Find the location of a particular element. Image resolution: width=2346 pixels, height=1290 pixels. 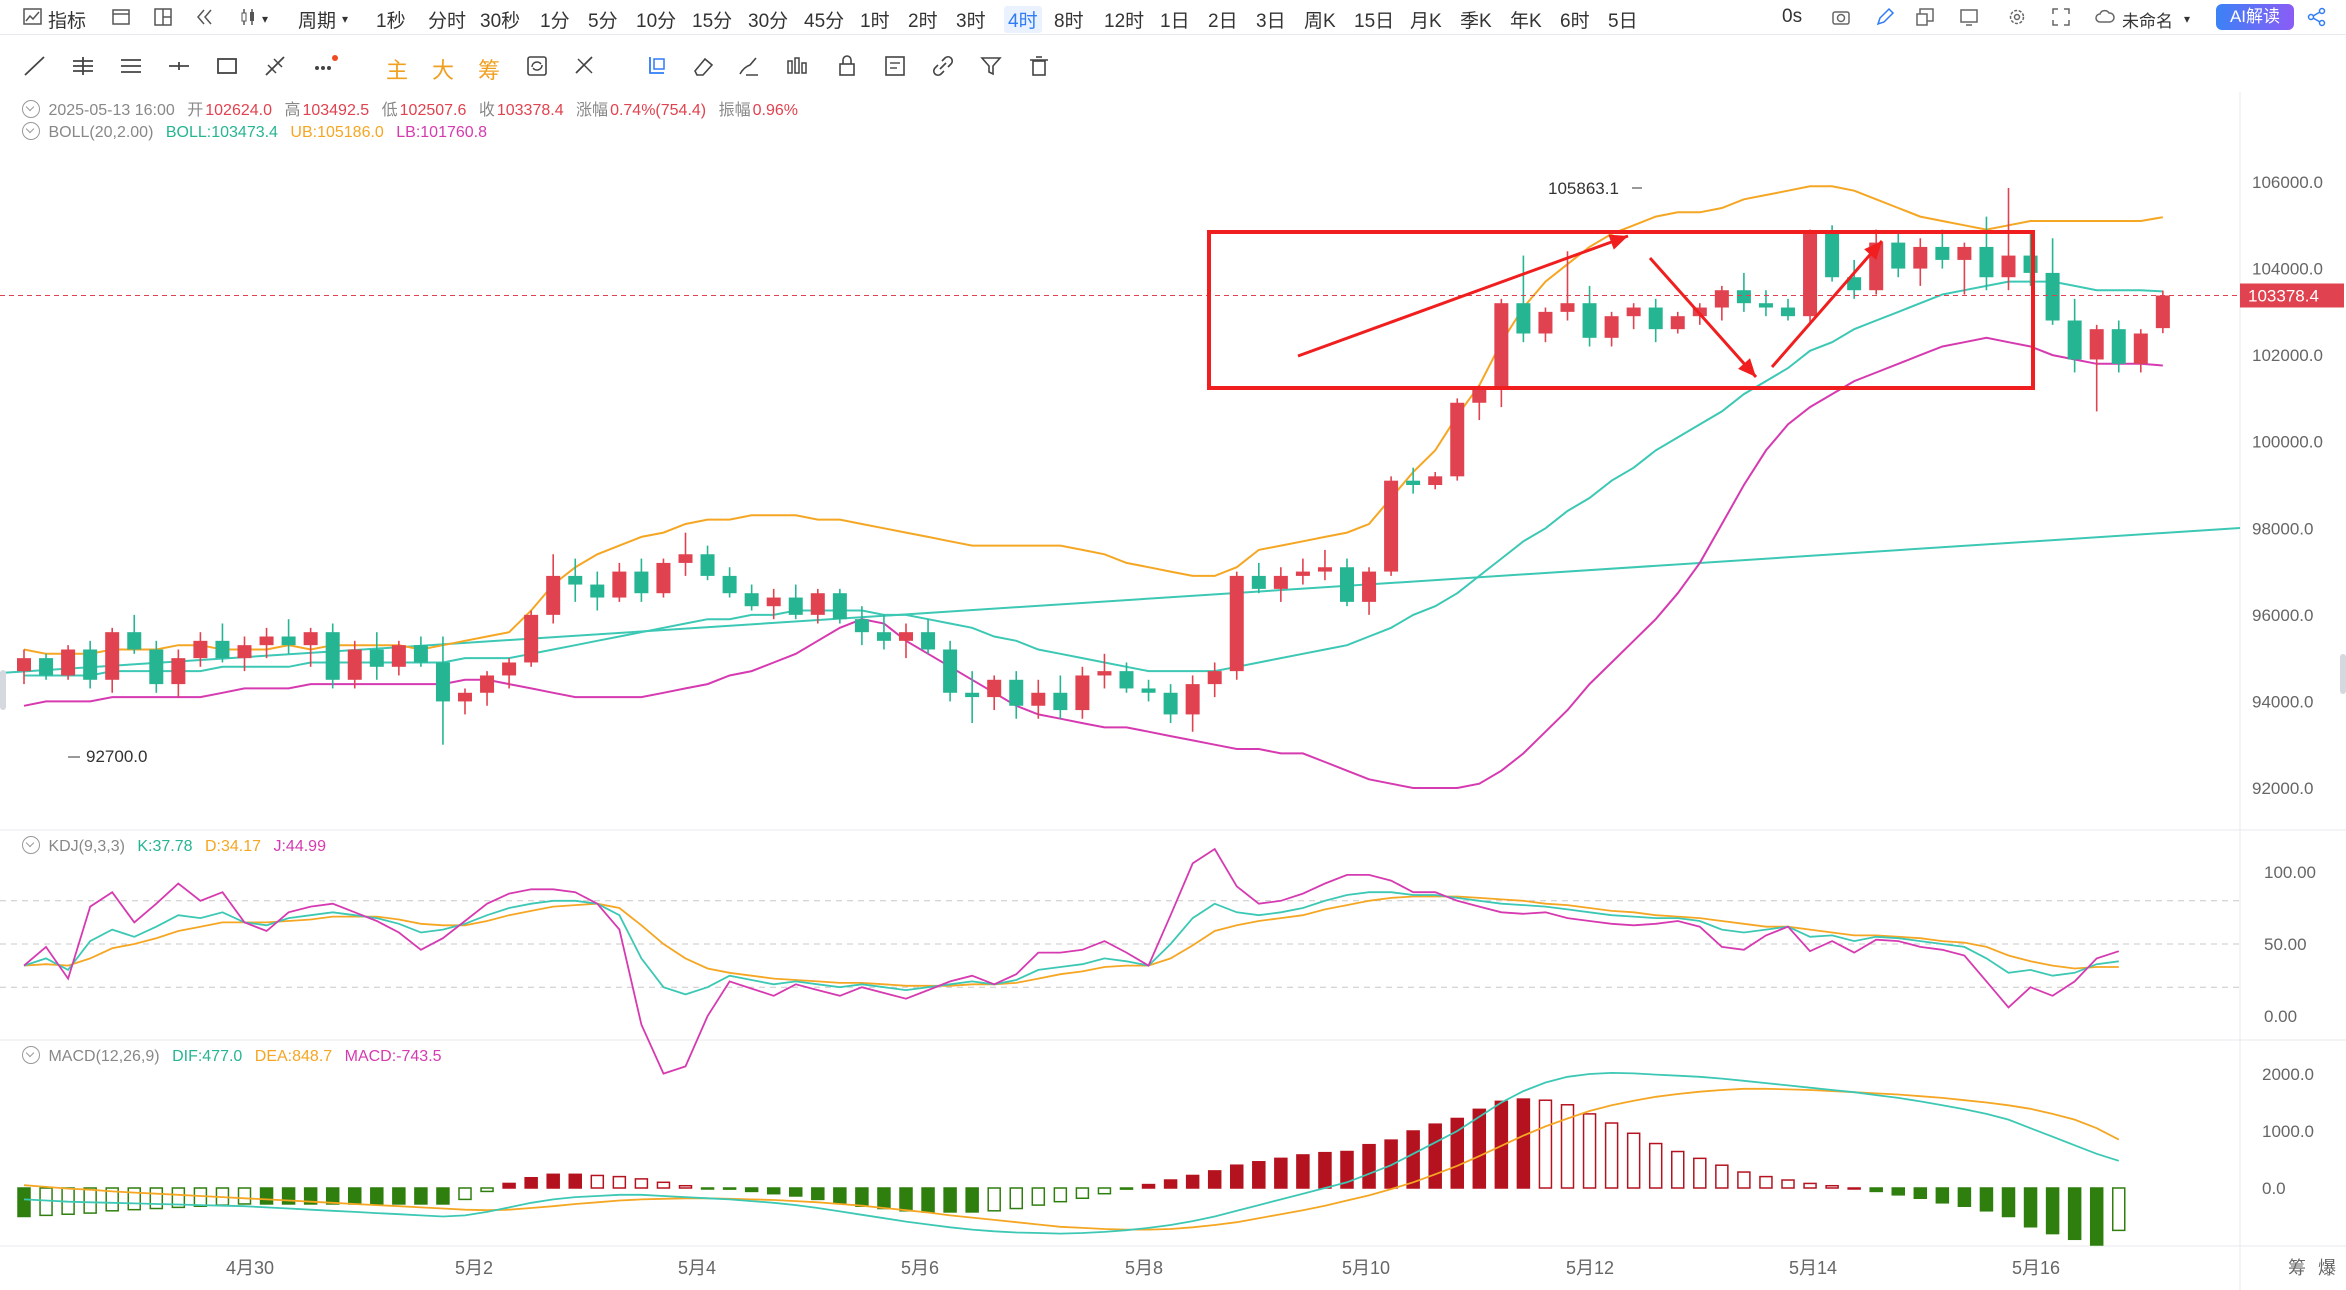

boll-name: BOLL(20,2.00) is located at coordinates (101, 132).